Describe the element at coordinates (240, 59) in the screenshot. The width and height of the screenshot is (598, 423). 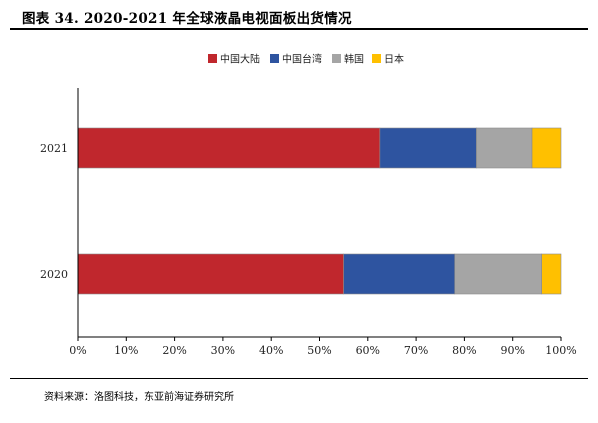
I see `legend-label: 中国大陆` at that location.